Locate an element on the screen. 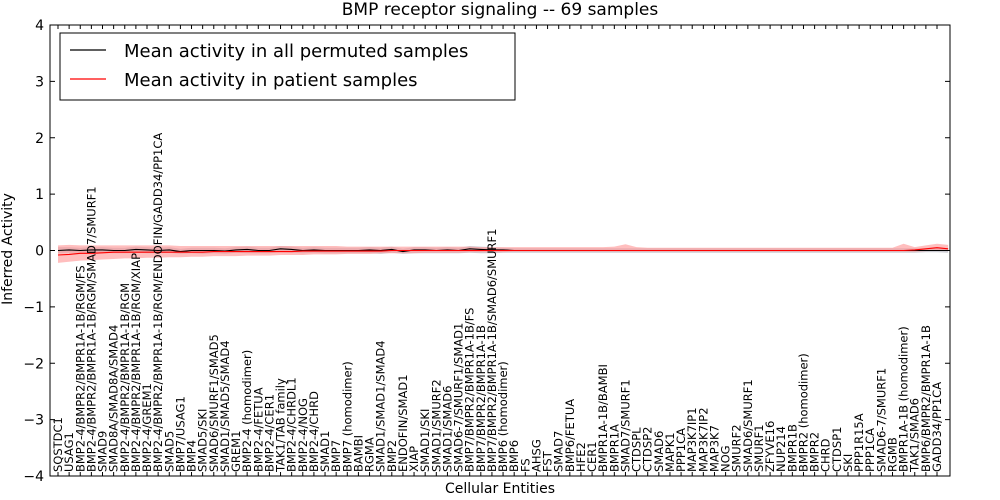 The width and height of the screenshot is (1000, 500). x-tick-label: BMP7/USAG1 is located at coordinates (180, 434).